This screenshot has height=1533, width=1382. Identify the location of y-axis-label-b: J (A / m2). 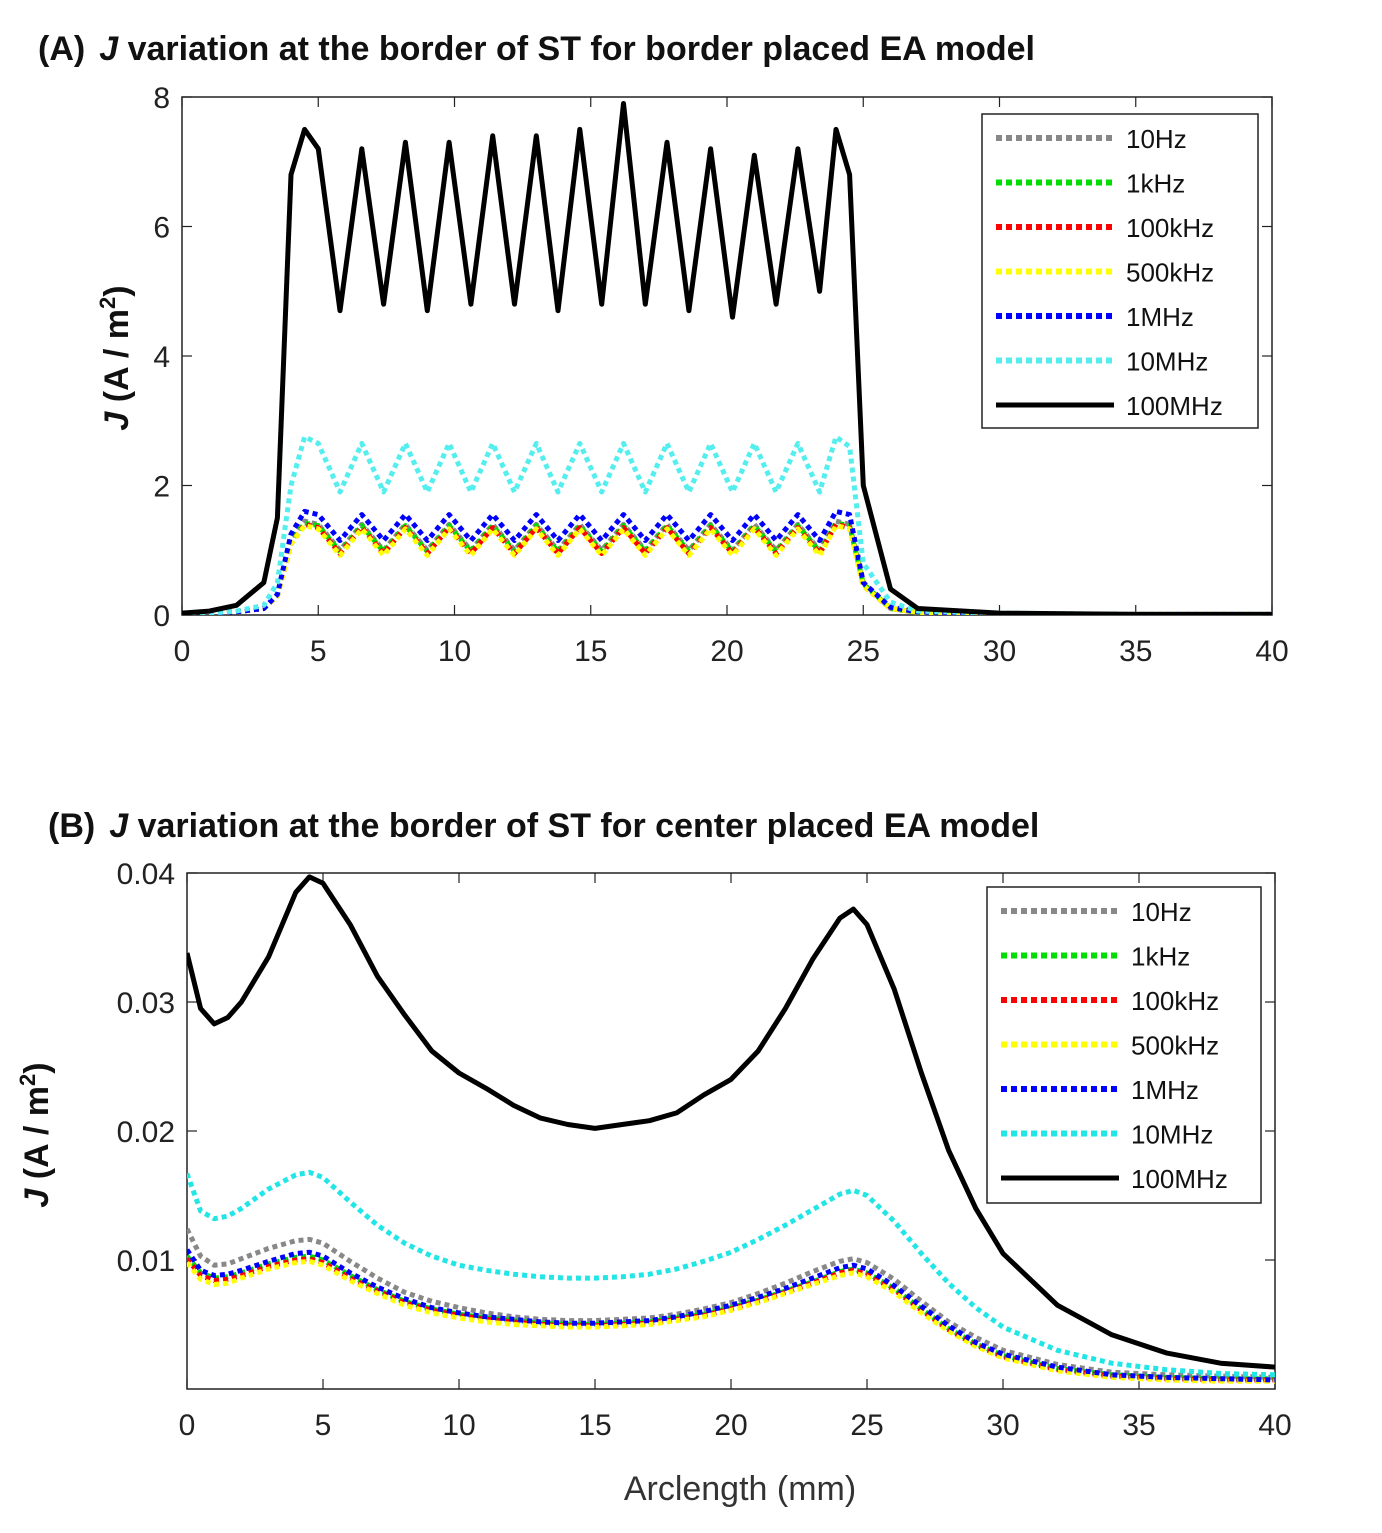
(35, 1134).